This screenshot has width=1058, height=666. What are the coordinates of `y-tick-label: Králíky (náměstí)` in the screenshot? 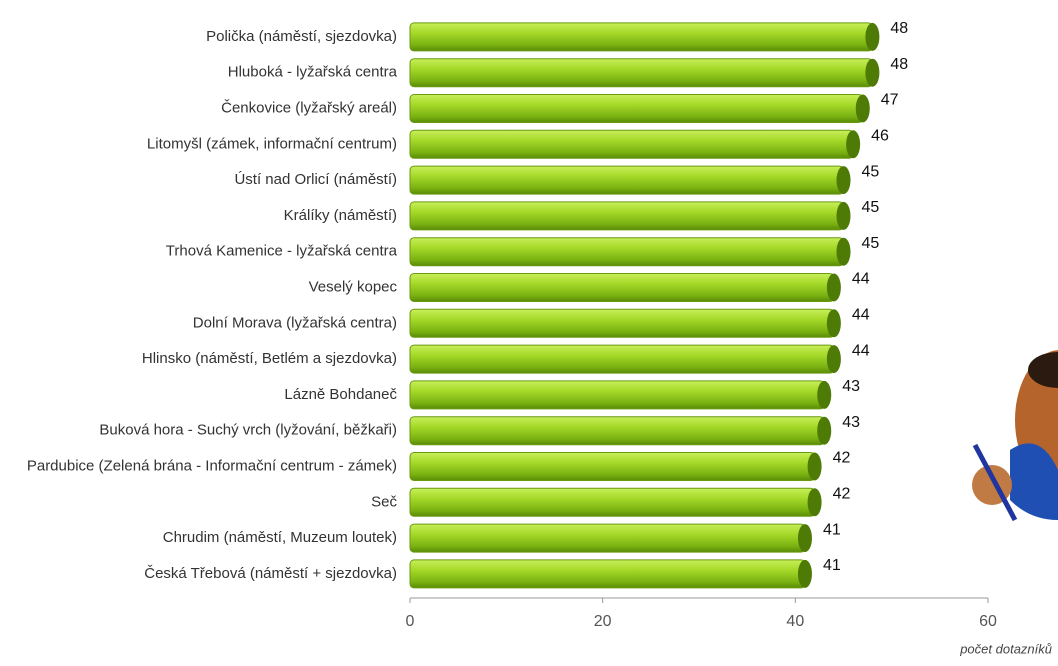 It's located at (340, 215).